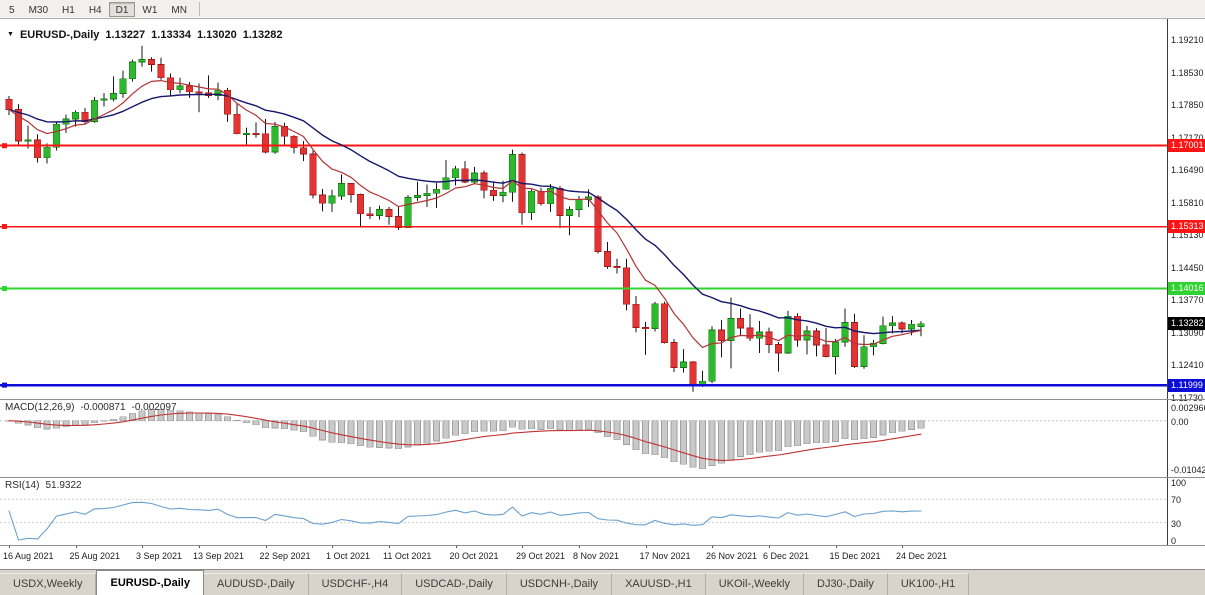 Image resolution: width=1205 pixels, height=595 pixels. What do you see at coordinates (1180, 421) in the screenshot?
I see `macd-axis-label: 0.00` at bounding box center [1180, 421].